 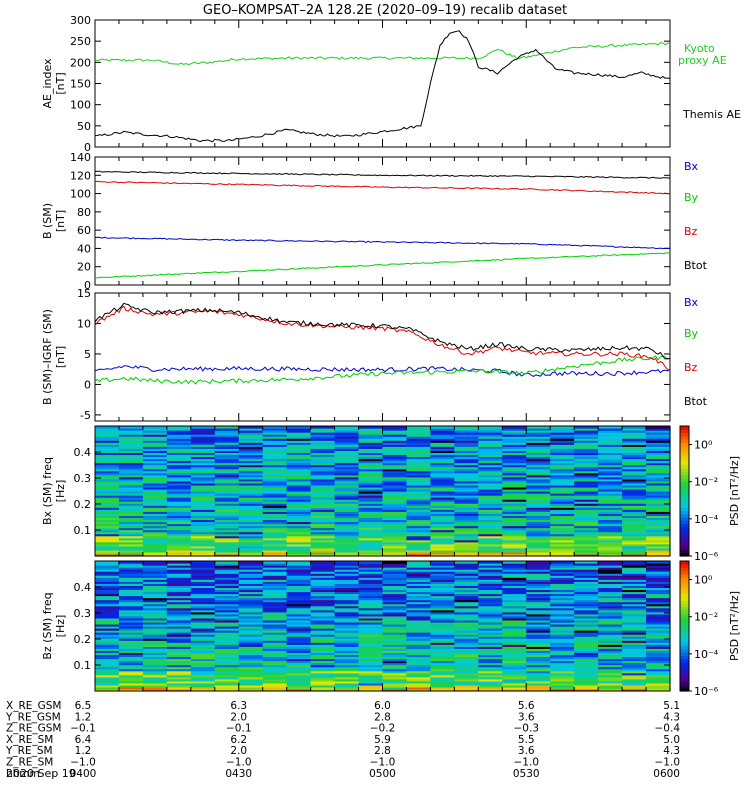 What do you see at coordinates (83, 504) in the screenshot?
I see `y-tick-label: 0.2` at bounding box center [83, 504].